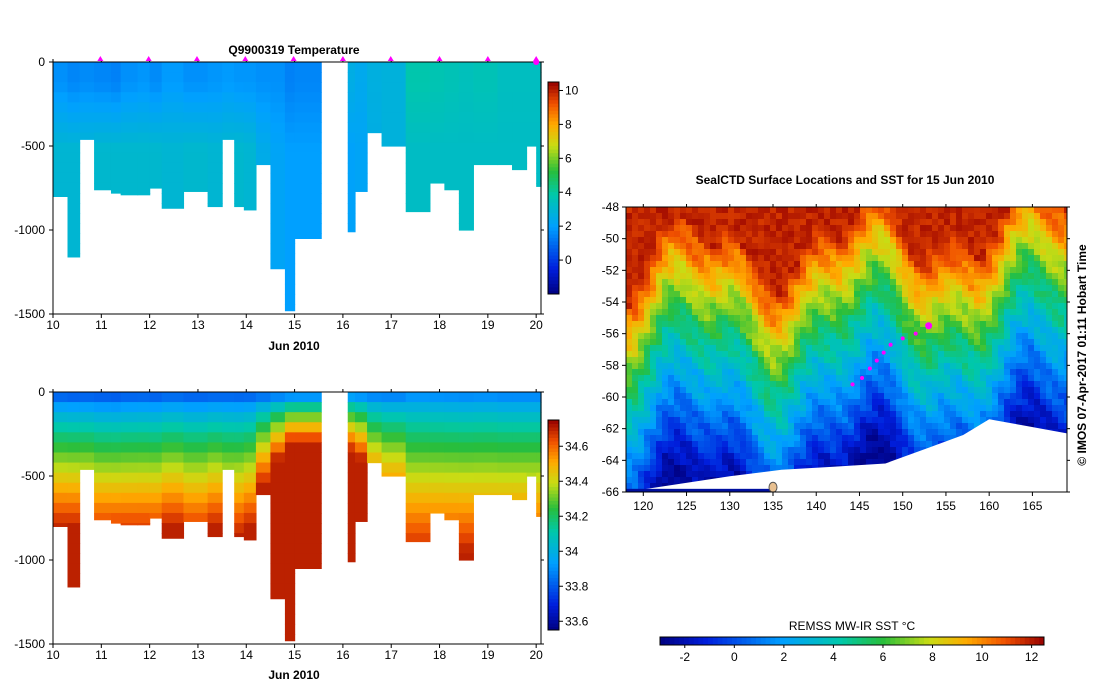 This screenshot has height=700, width=1099. I want to click on x-tick-label: 13, so click(198, 655).